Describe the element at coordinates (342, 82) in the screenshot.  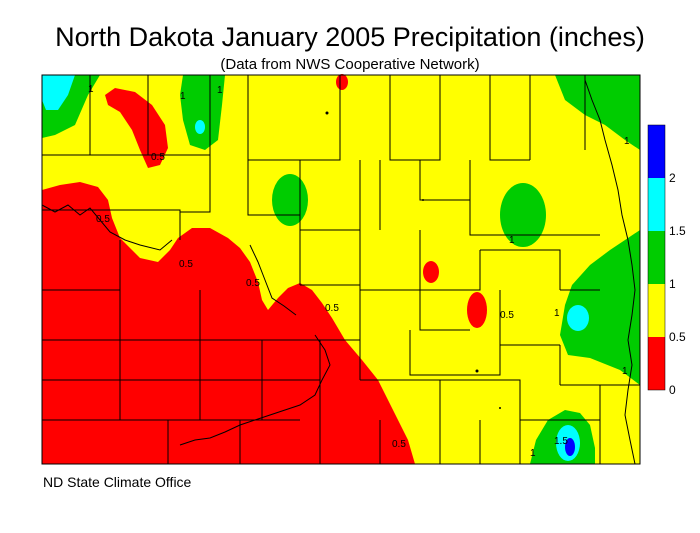
I see `region-dry-north-small` at that location.